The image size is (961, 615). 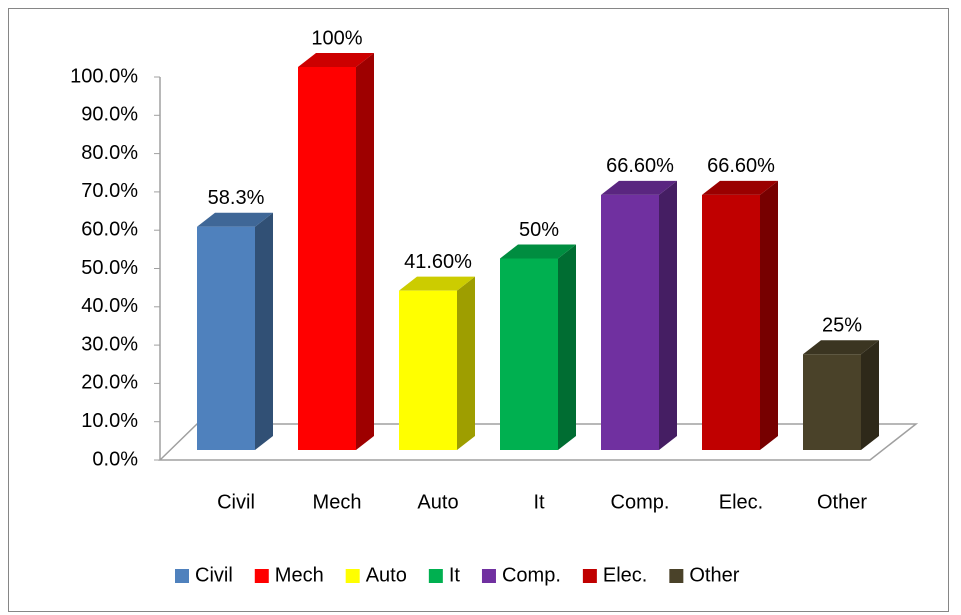 I want to click on legend-label: It, so click(x=455, y=575).